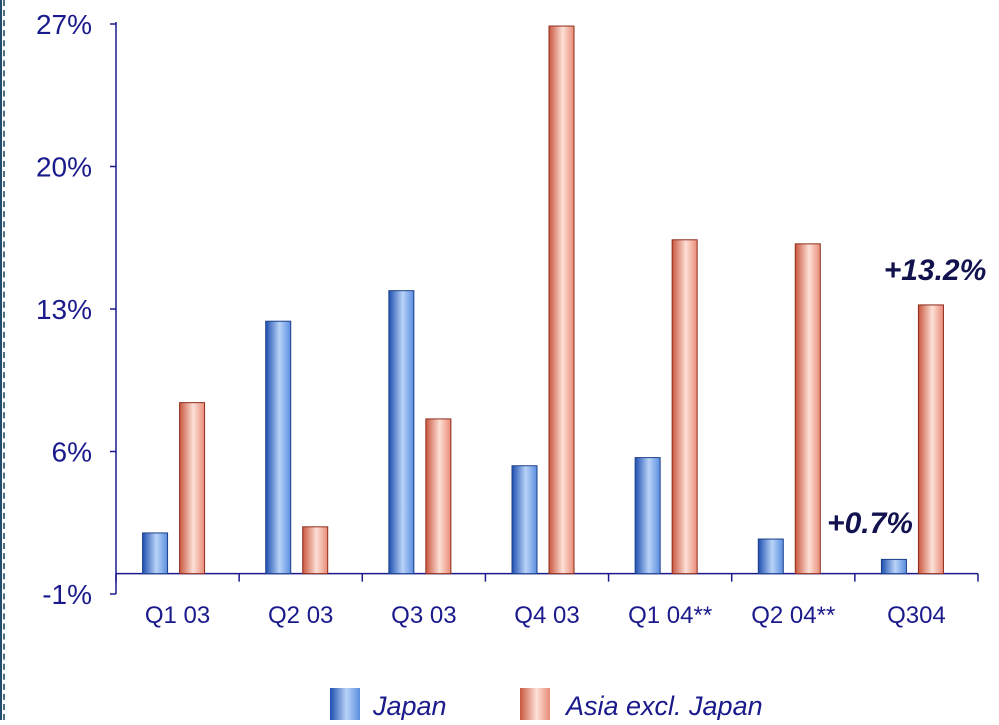 The width and height of the screenshot is (999, 725). I want to click on left-frame-line, so click(1, 360).